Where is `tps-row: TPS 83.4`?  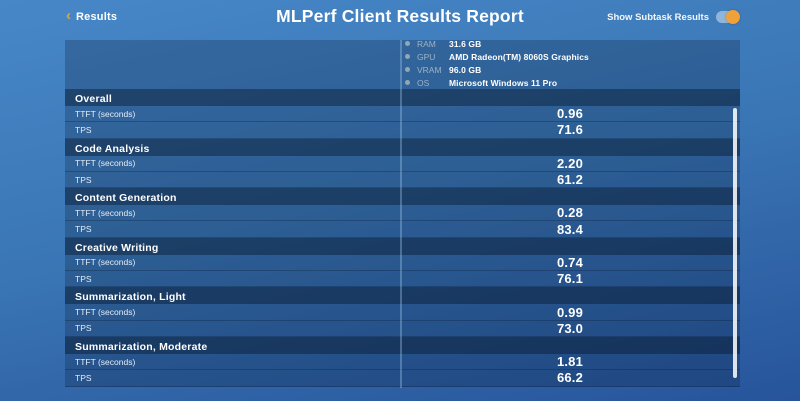 tps-row: TPS 83.4 is located at coordinates (402, 229).